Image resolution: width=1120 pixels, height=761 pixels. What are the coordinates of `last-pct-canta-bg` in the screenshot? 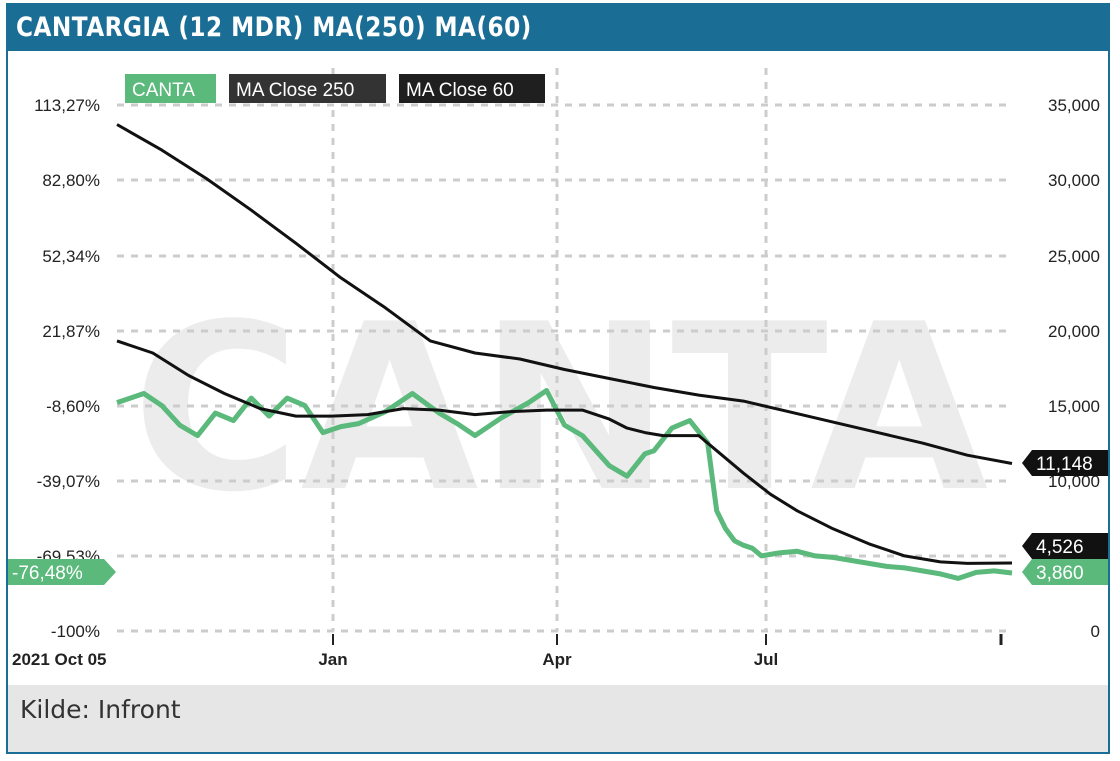 It's located at (62, 572).